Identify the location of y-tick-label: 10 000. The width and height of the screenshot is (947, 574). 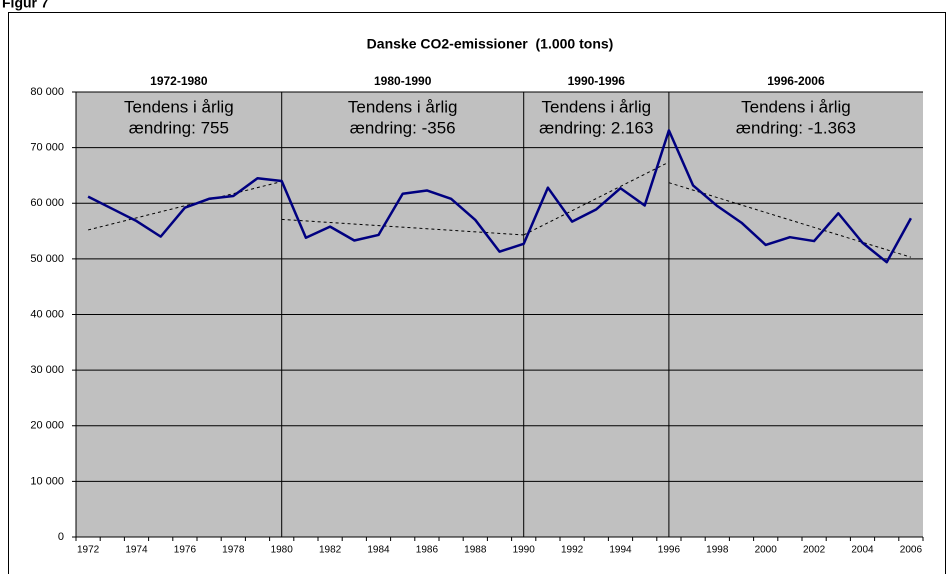
(47, 481).